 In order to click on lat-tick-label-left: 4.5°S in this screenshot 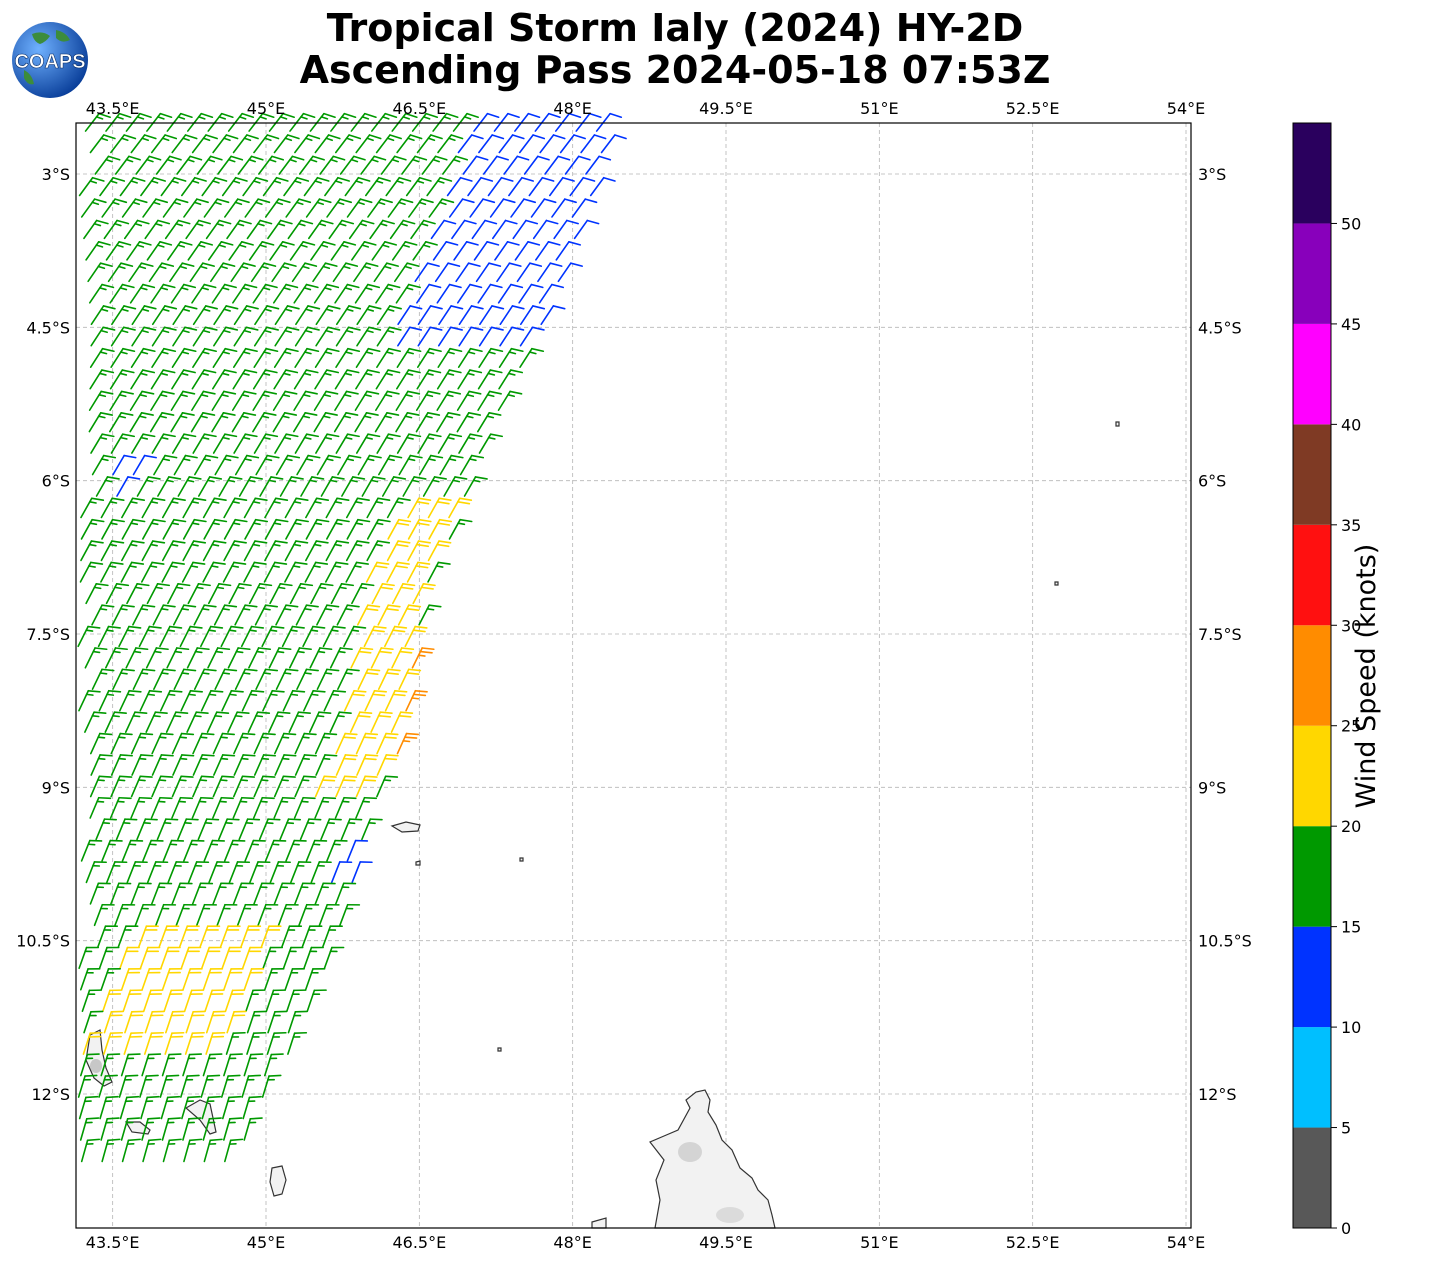, I will do `click(48, 327)`.